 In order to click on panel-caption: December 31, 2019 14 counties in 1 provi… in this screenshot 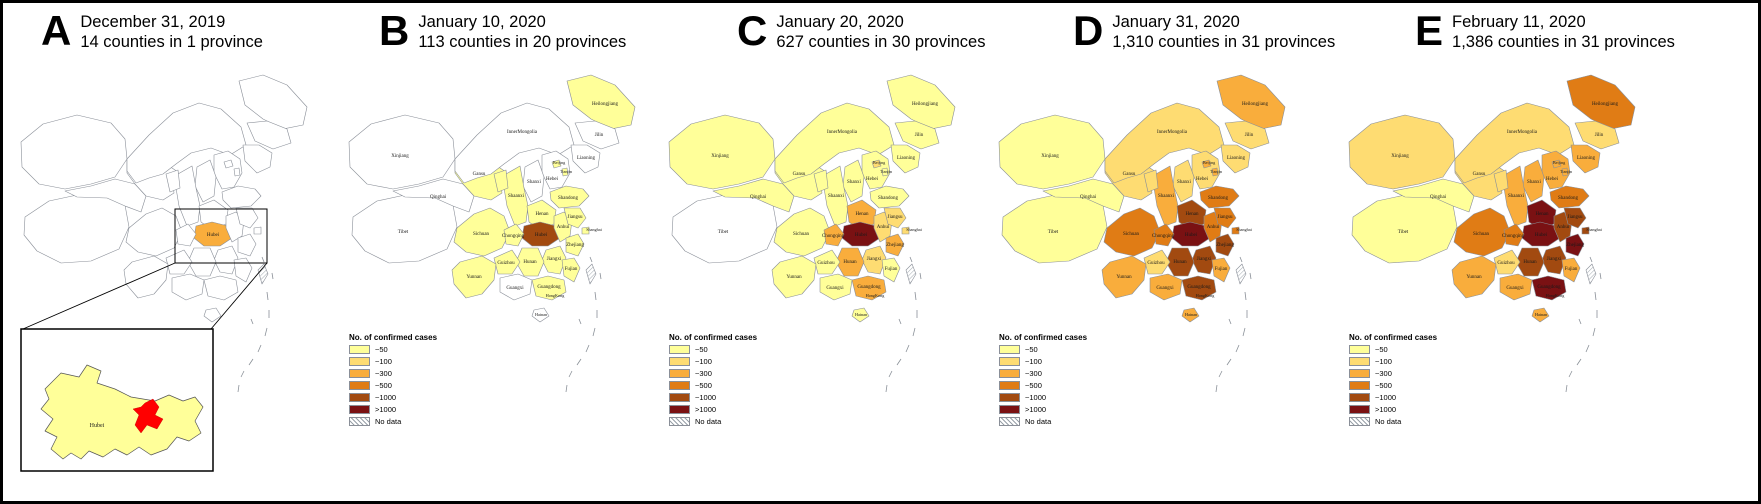, I will do `click(171, 32)`.